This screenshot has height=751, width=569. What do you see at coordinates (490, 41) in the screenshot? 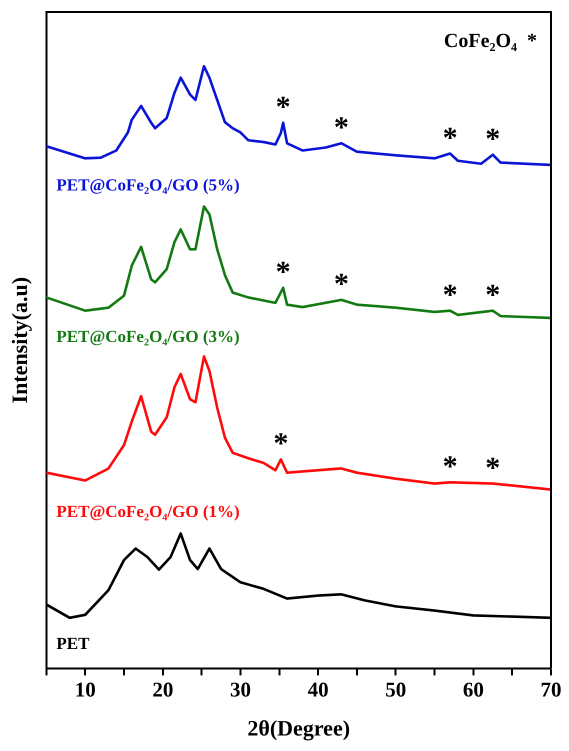
I see `text: CoFe₂O₄ *` at bounding box center [490, 41].